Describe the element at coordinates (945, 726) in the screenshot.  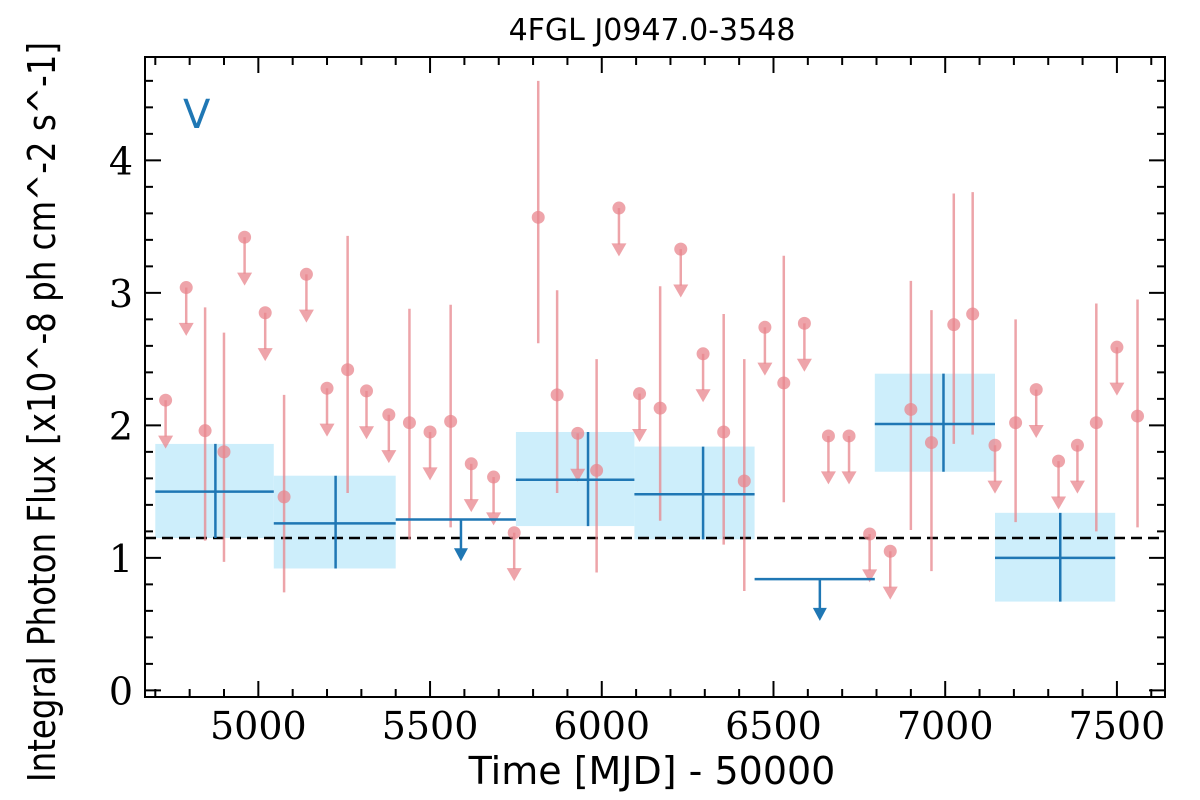
I see `x-tick-label: 7000` at that location.